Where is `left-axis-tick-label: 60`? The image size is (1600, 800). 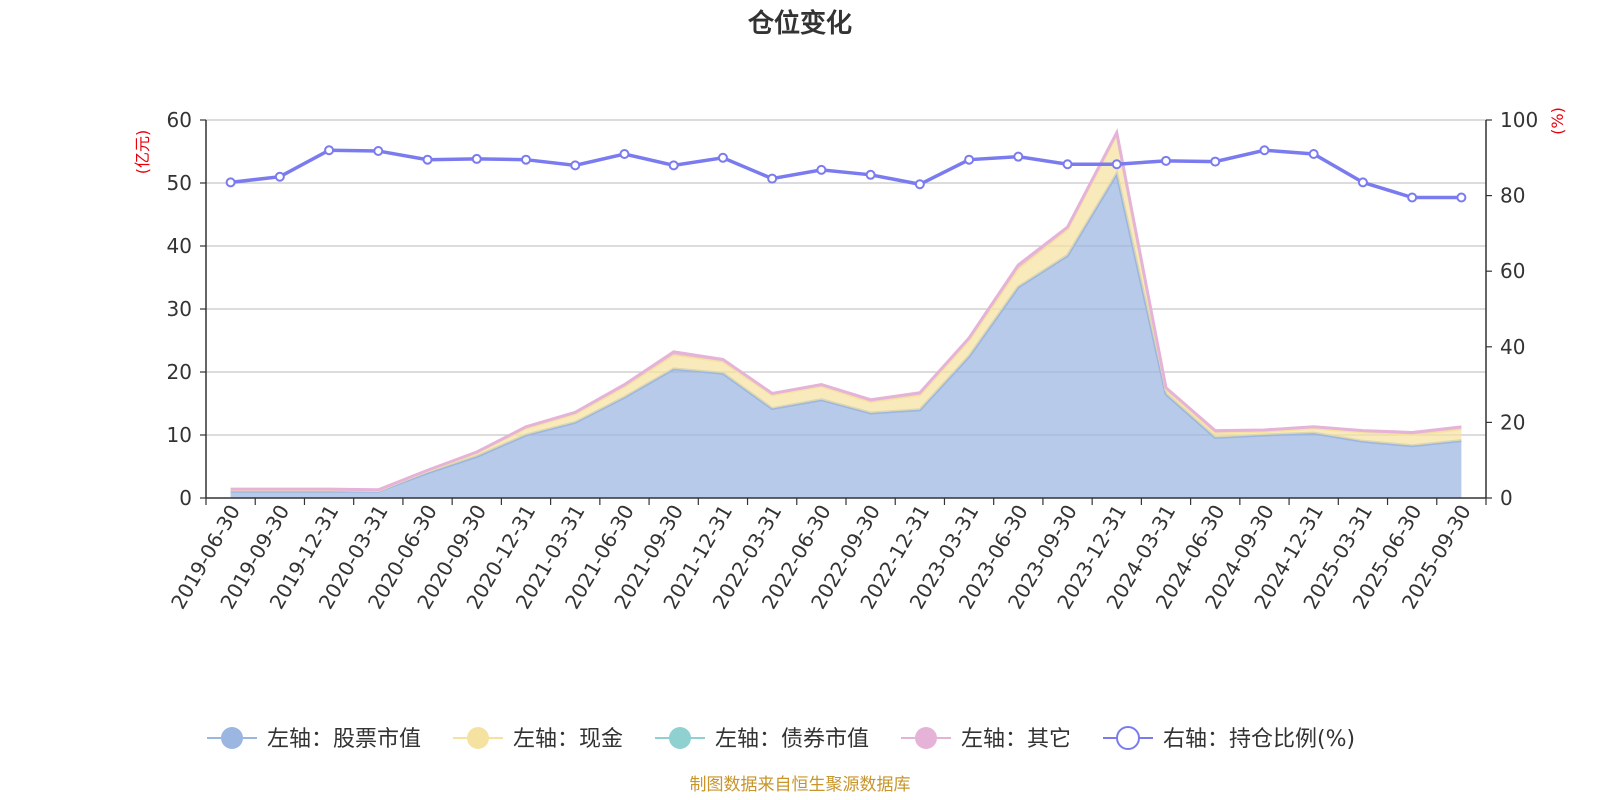 left-axis-tick-label: 60 is located at coordinates (179, 120).